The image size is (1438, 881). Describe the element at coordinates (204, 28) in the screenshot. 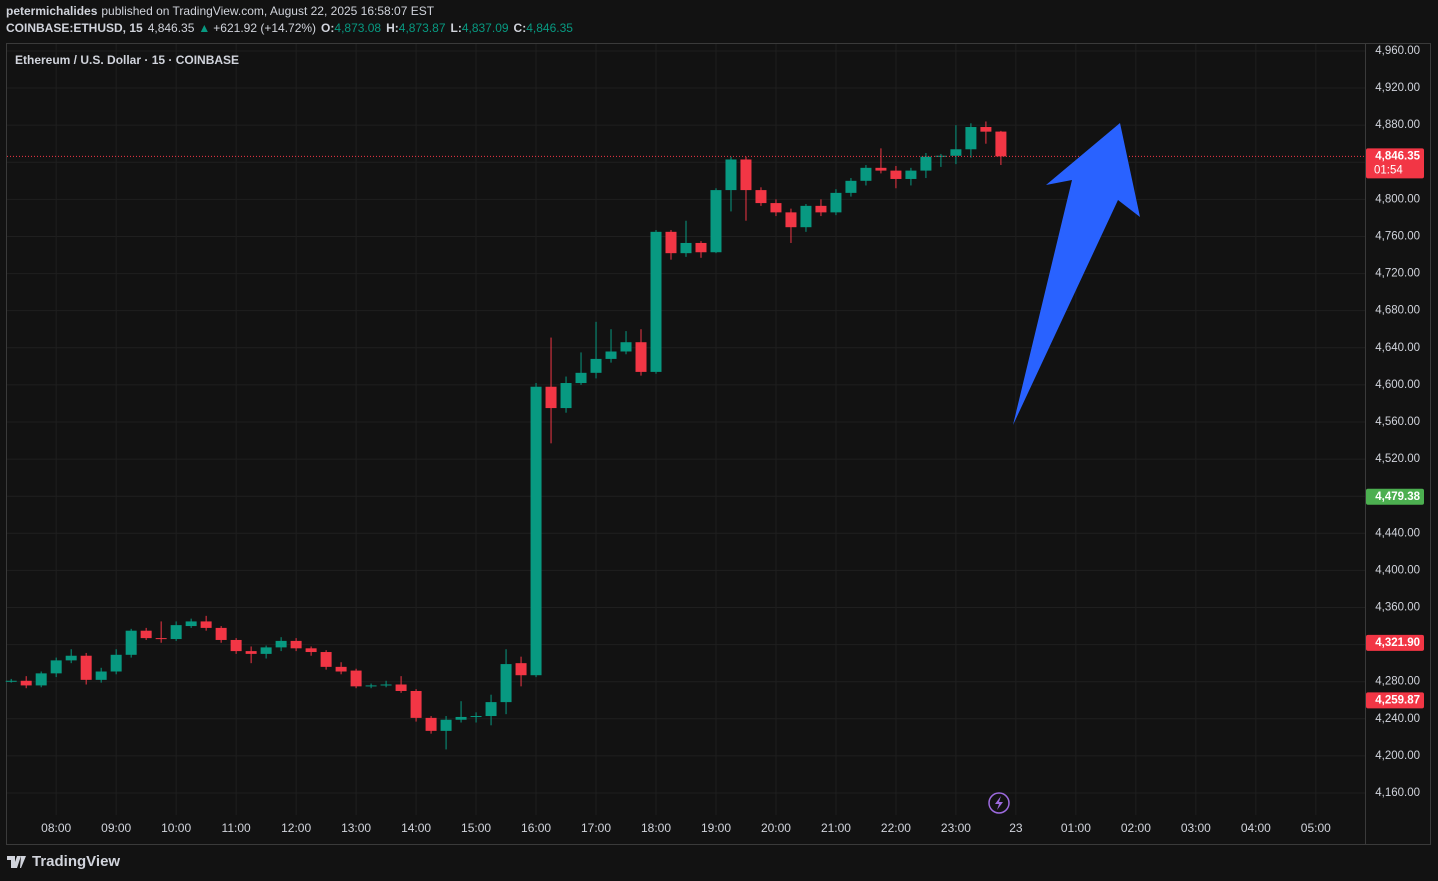

I see `change-icon: ▲` at that location.